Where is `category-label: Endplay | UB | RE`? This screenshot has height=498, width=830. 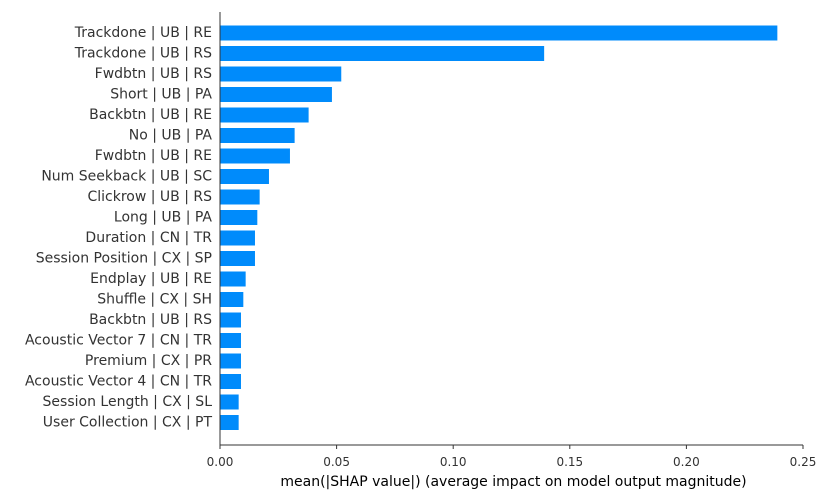
category-label: Endplay | UB | RE is located at coordinates (151, 279).